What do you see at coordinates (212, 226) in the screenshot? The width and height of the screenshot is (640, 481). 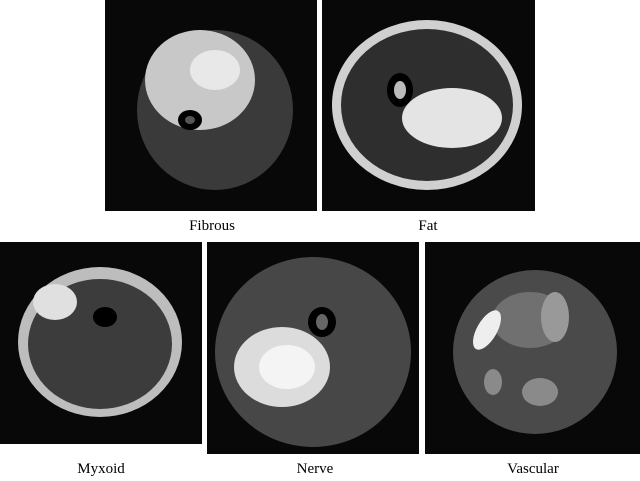 I see `panel-label: Fibrous` at bounding box center [212, 226].